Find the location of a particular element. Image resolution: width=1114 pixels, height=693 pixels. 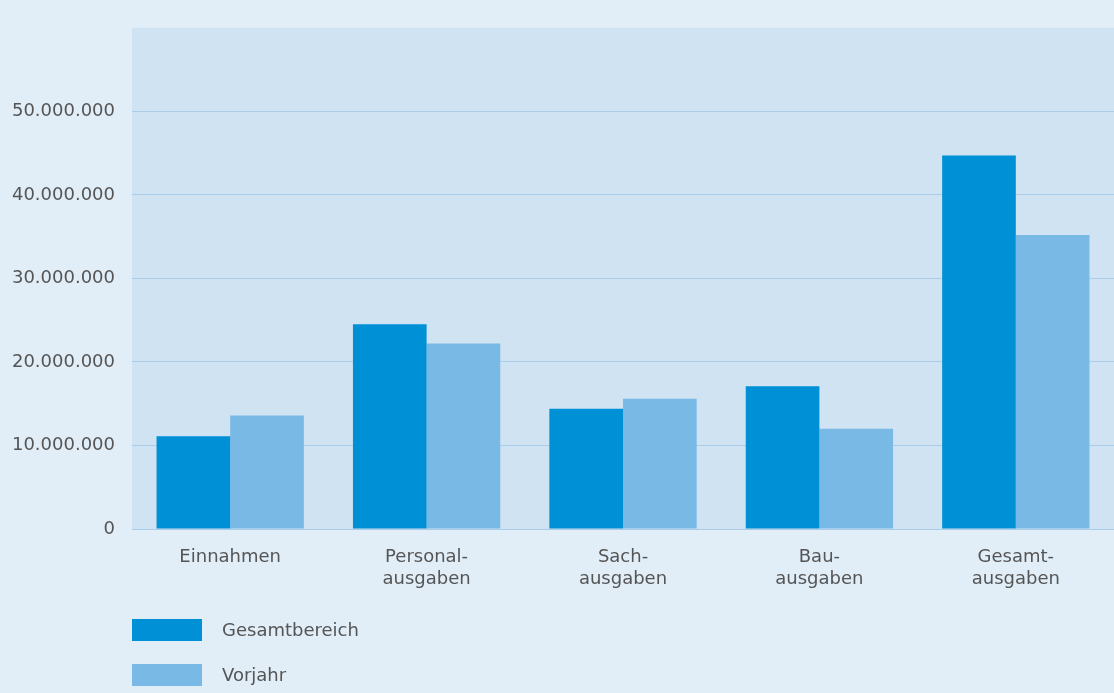

y-tick-label: 30.000.000 is located at coordinates (63, 277).